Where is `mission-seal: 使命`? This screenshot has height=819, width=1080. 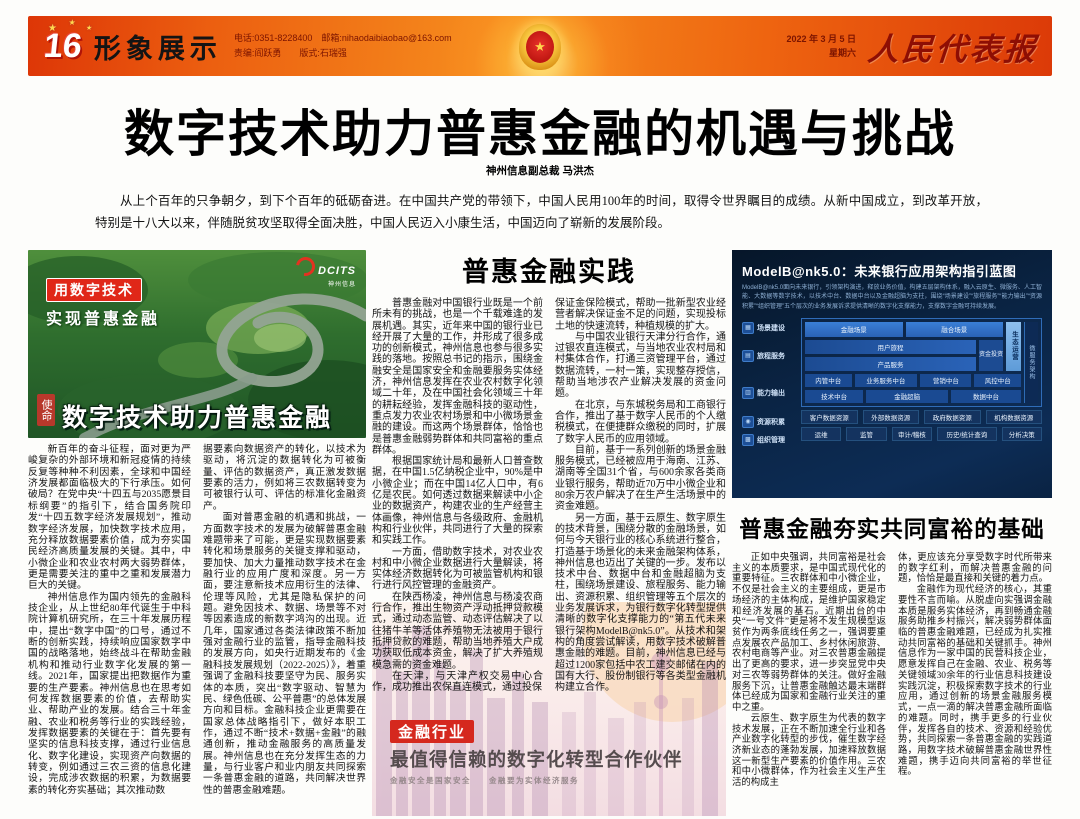 mission-seal: 使命 is located at coordinates (46, 410).